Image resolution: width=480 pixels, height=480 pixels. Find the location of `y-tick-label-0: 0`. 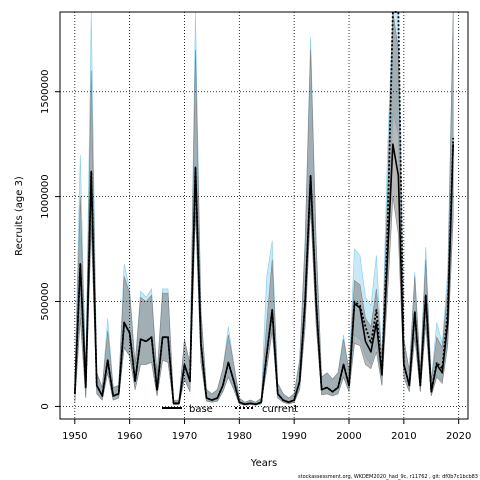

y-tick-label-0: 0 is located at coordinates (45, 406).